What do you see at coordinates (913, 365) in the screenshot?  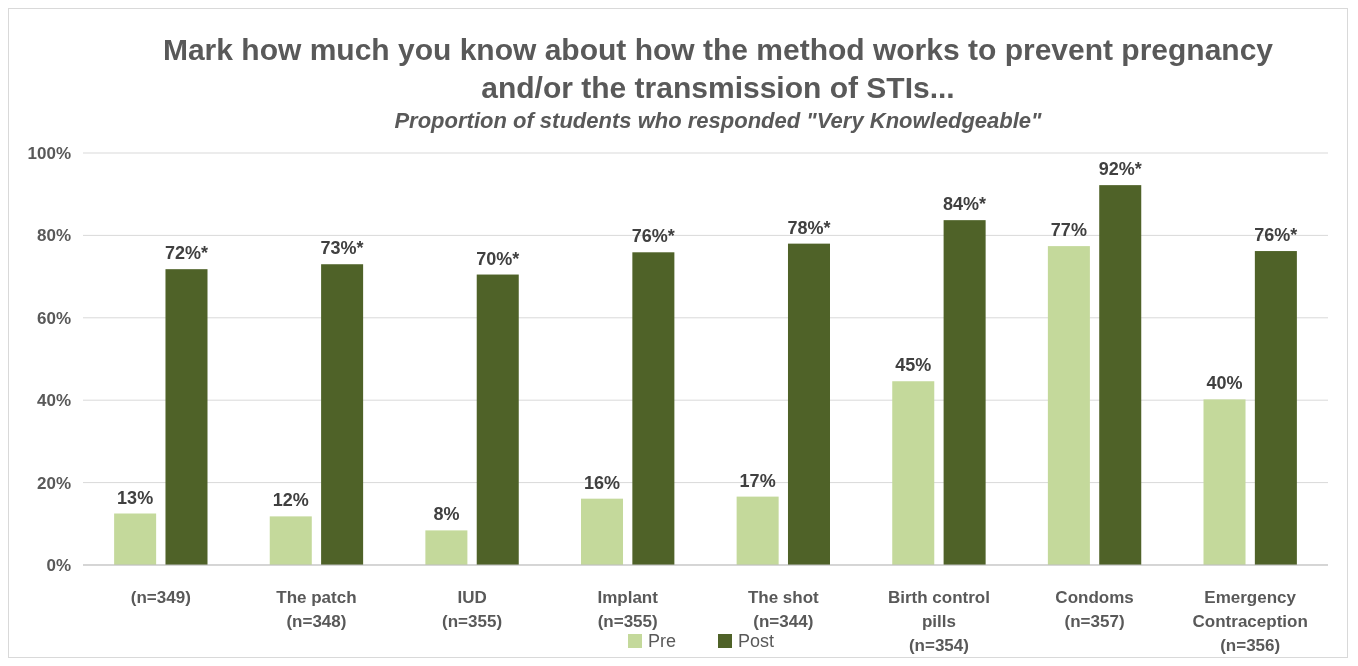 I see `data-label: 45%` at bounding box center [913, 365].